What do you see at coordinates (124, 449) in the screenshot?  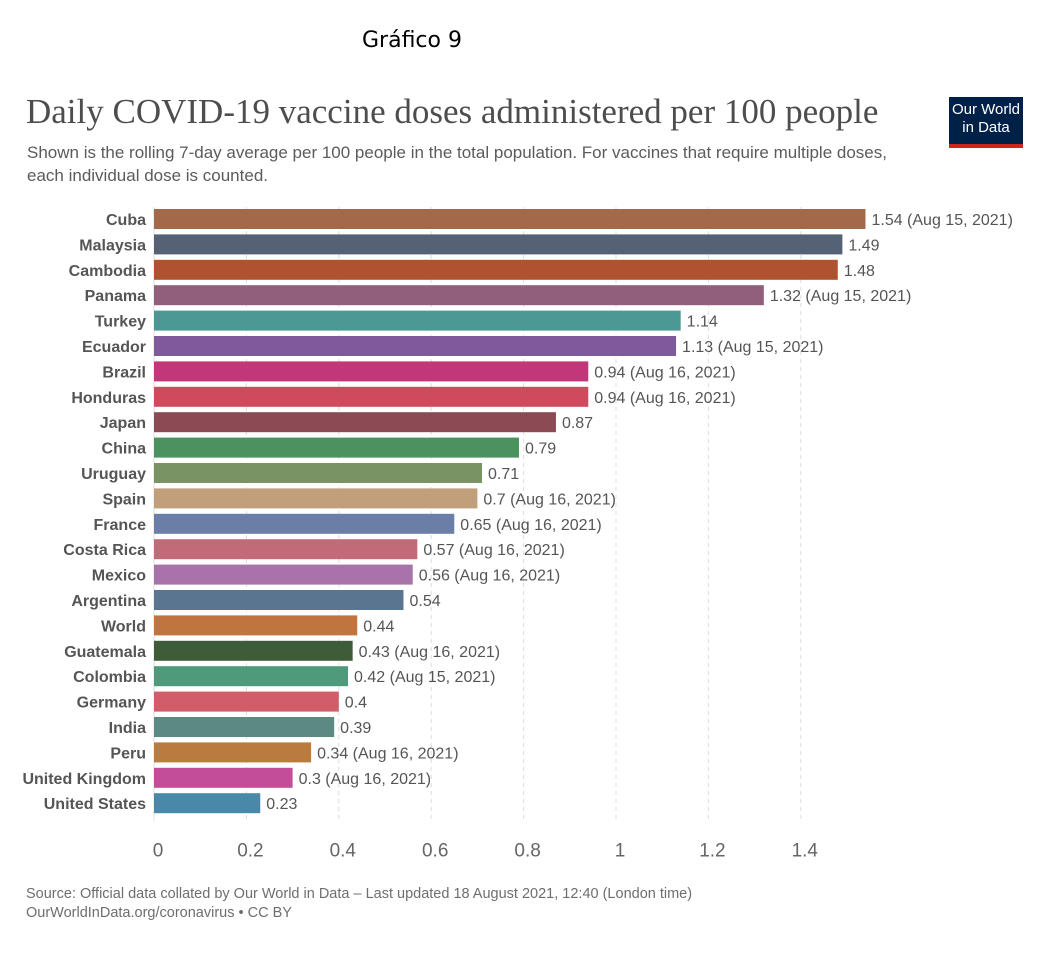 I see `category-label: China` at bounding box center [124, 449].